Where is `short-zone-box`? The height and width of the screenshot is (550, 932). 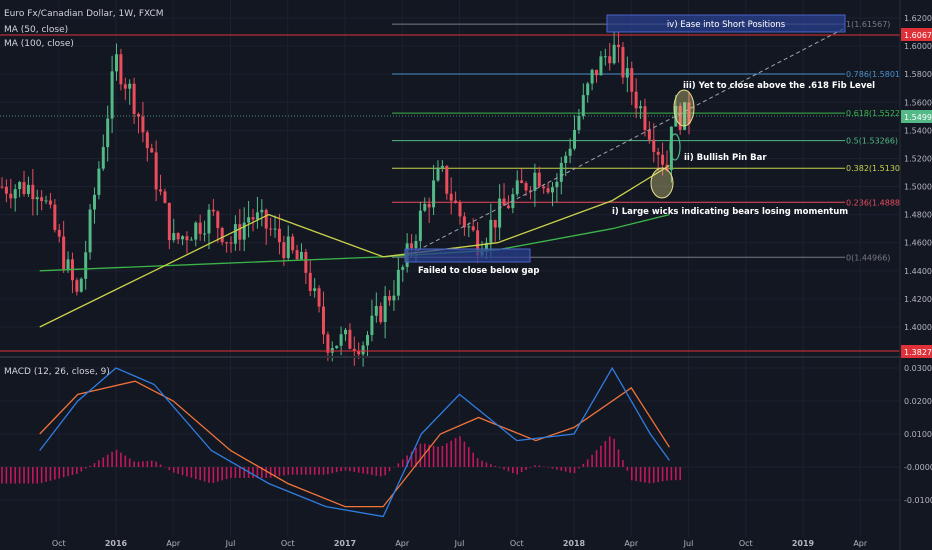
short-zone-box is located at coordinates (726, 23).